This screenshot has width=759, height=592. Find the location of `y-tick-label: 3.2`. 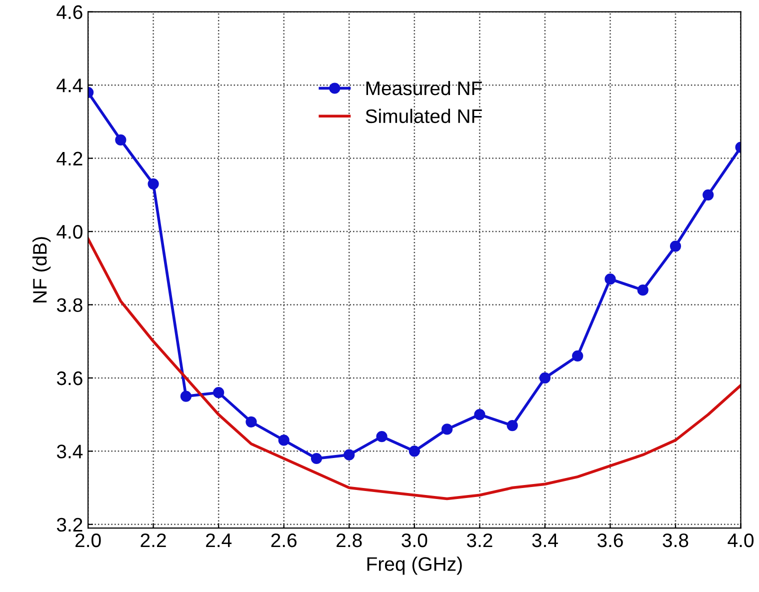

y-tick-label: 3.2 is located at coordinates (69, 525).